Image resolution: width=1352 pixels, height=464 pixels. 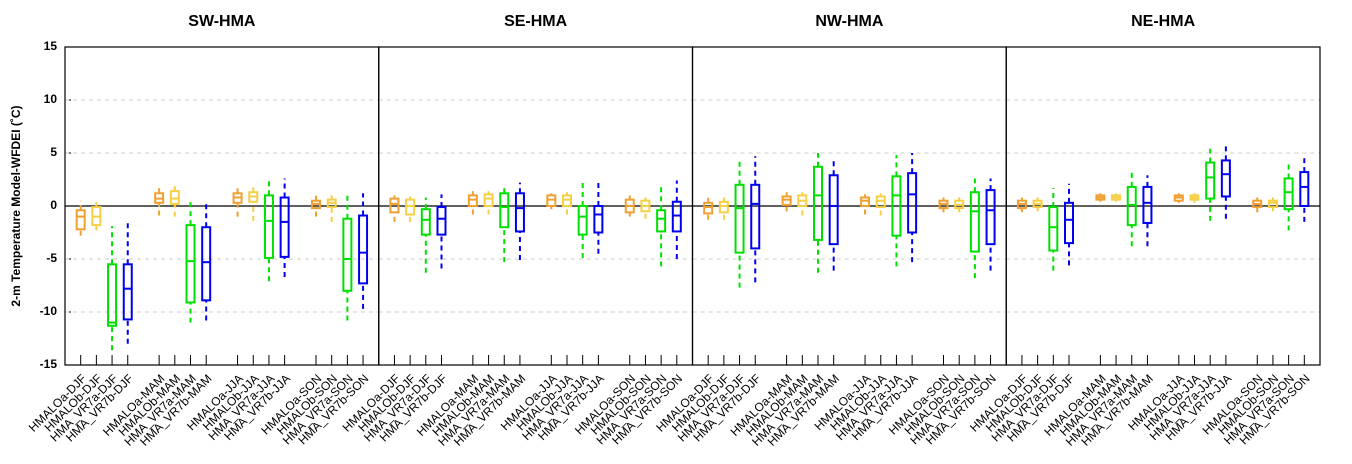 I want to click on y-axis-label: 2-m Temperature Model-WFDEI (˚C), so click(x=16, y=205).